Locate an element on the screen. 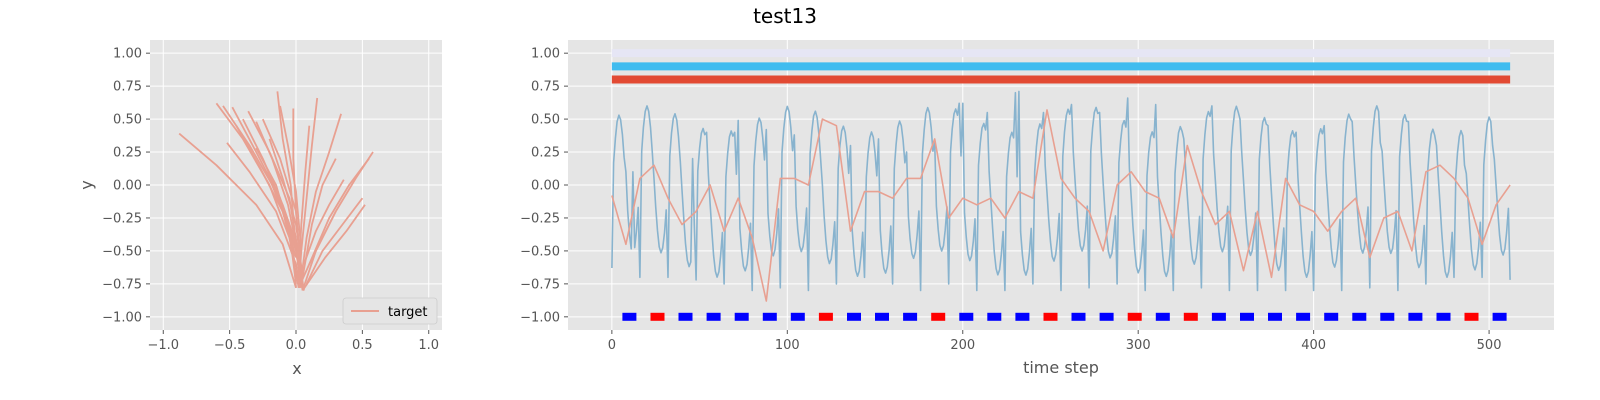 The height and width of the screenshot is (400, 1600). trajectory-plot-x-tick-label: −1.0 is located at coordinates (163, 345).